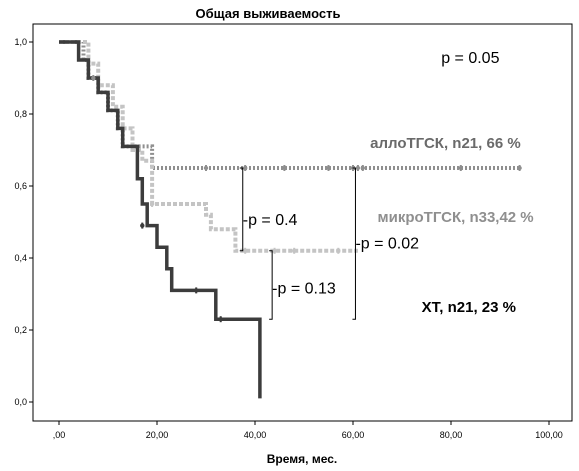  Describe the element at coordinates (270, 220) in the screenshot. I see `p-value-label: -p = 0.4` at that location.